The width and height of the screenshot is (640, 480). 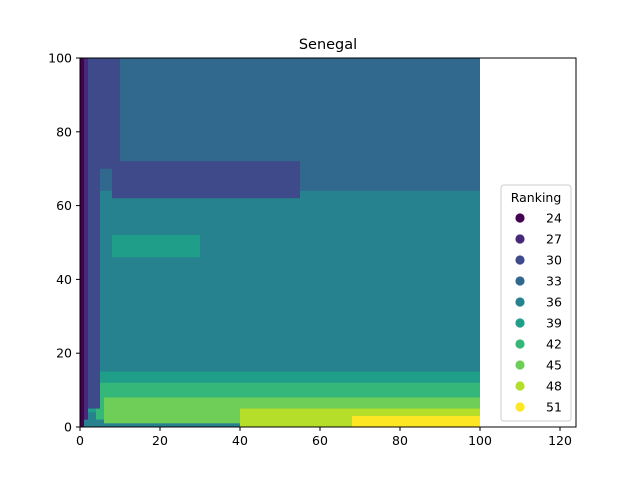 I want to click on x-tick-label-0: 0, so click(x=80, y=440).